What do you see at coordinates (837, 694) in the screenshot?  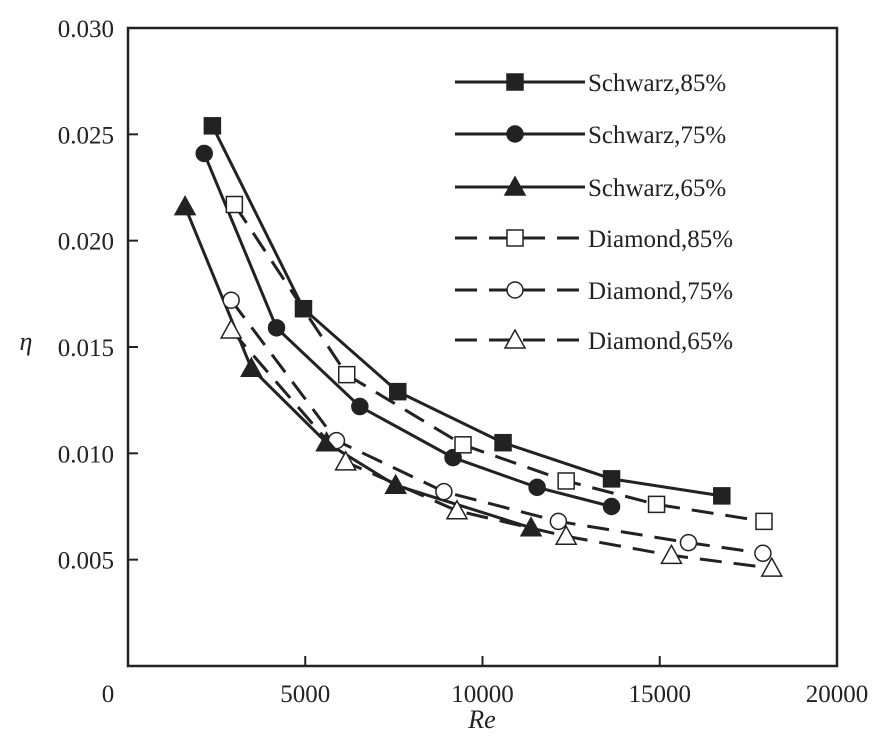 I see `x-tick-label: 20000` at bounding box center [837, 694].